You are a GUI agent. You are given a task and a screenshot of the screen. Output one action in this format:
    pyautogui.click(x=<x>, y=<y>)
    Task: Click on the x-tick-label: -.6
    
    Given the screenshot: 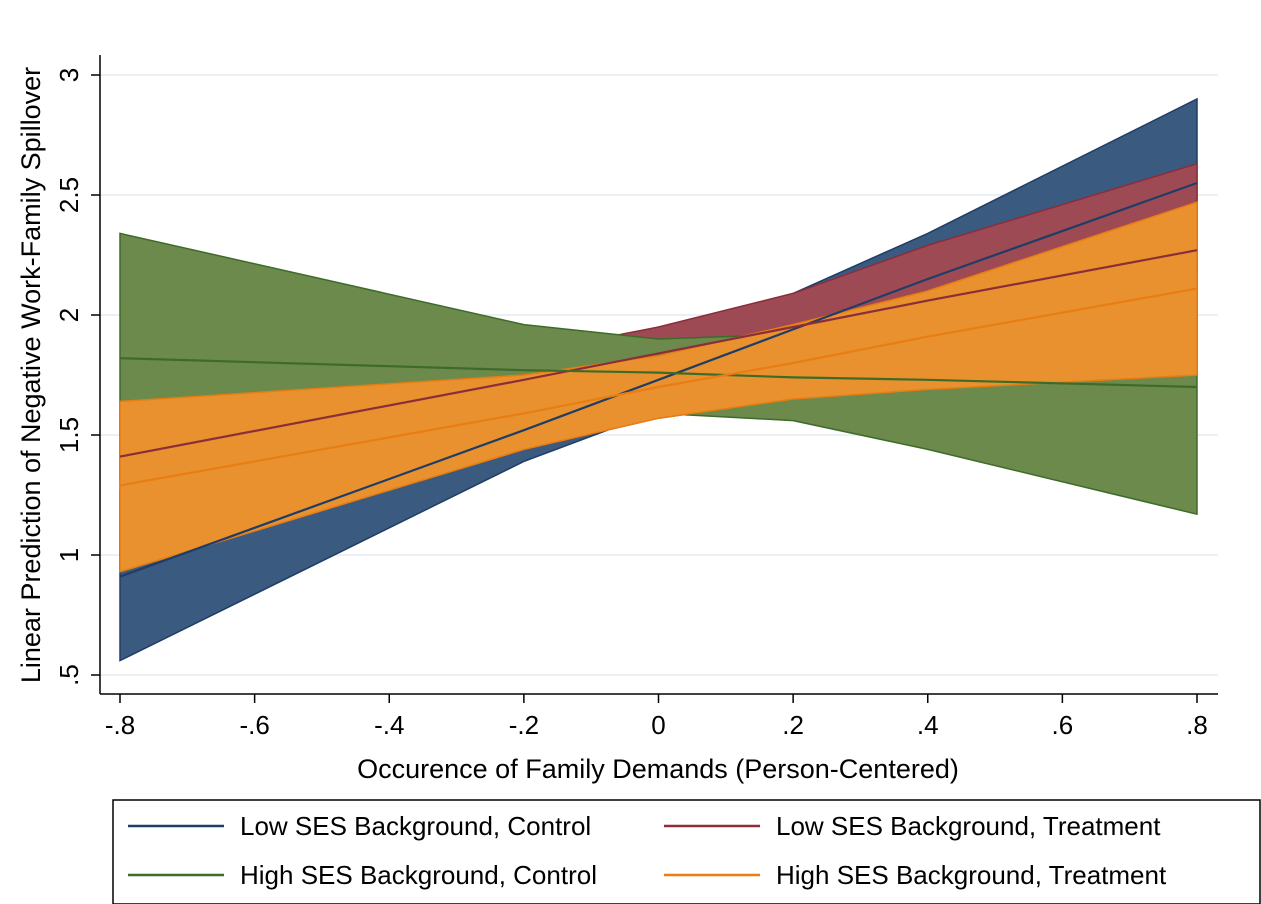 What is the action you would take?
    pyautogui.click(x=254, y=725)
    